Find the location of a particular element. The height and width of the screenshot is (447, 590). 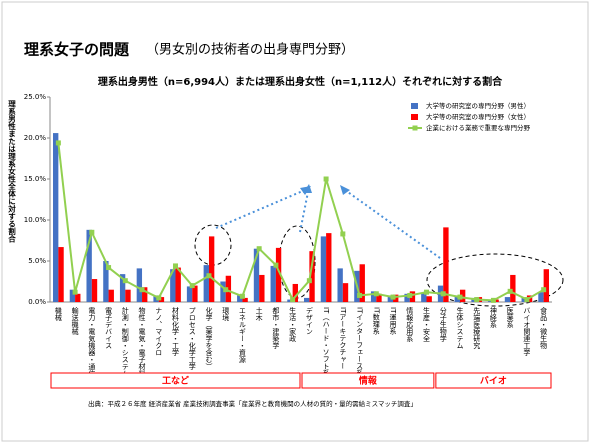

x-tick-label: 物性・電気・電子材料 is located at coordinates (142, 342).